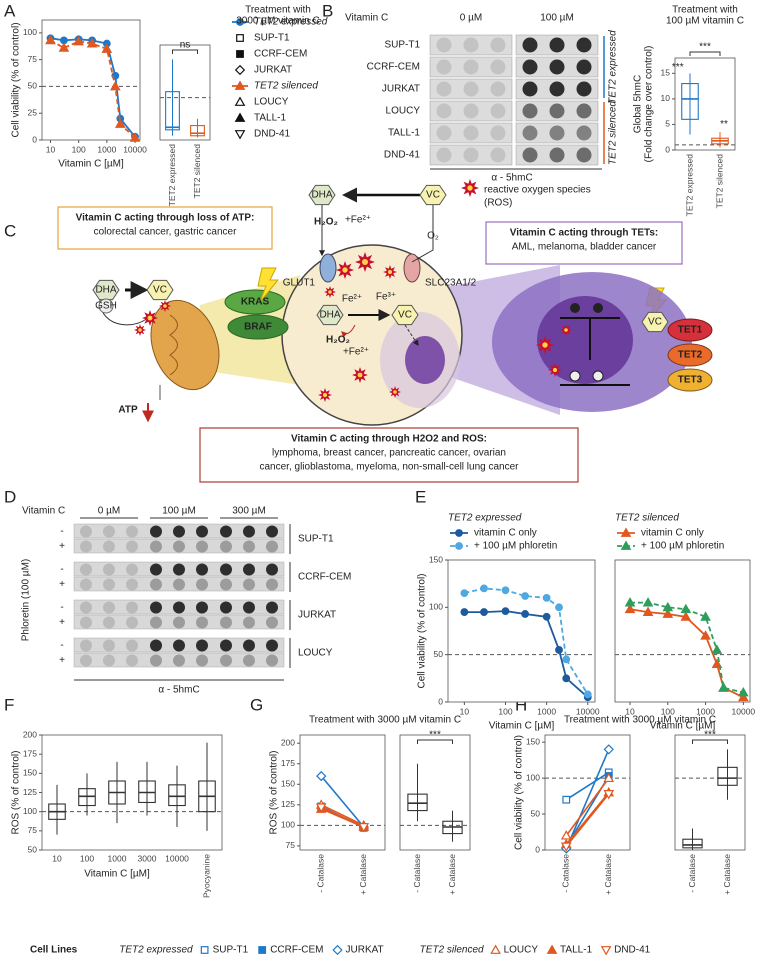 This screenshot has height=963, width=762. What do you see at coordinates (363, 874) in the screenshot?
I see `x-tick-label: + Catalase` at bounding box center [363, 874].